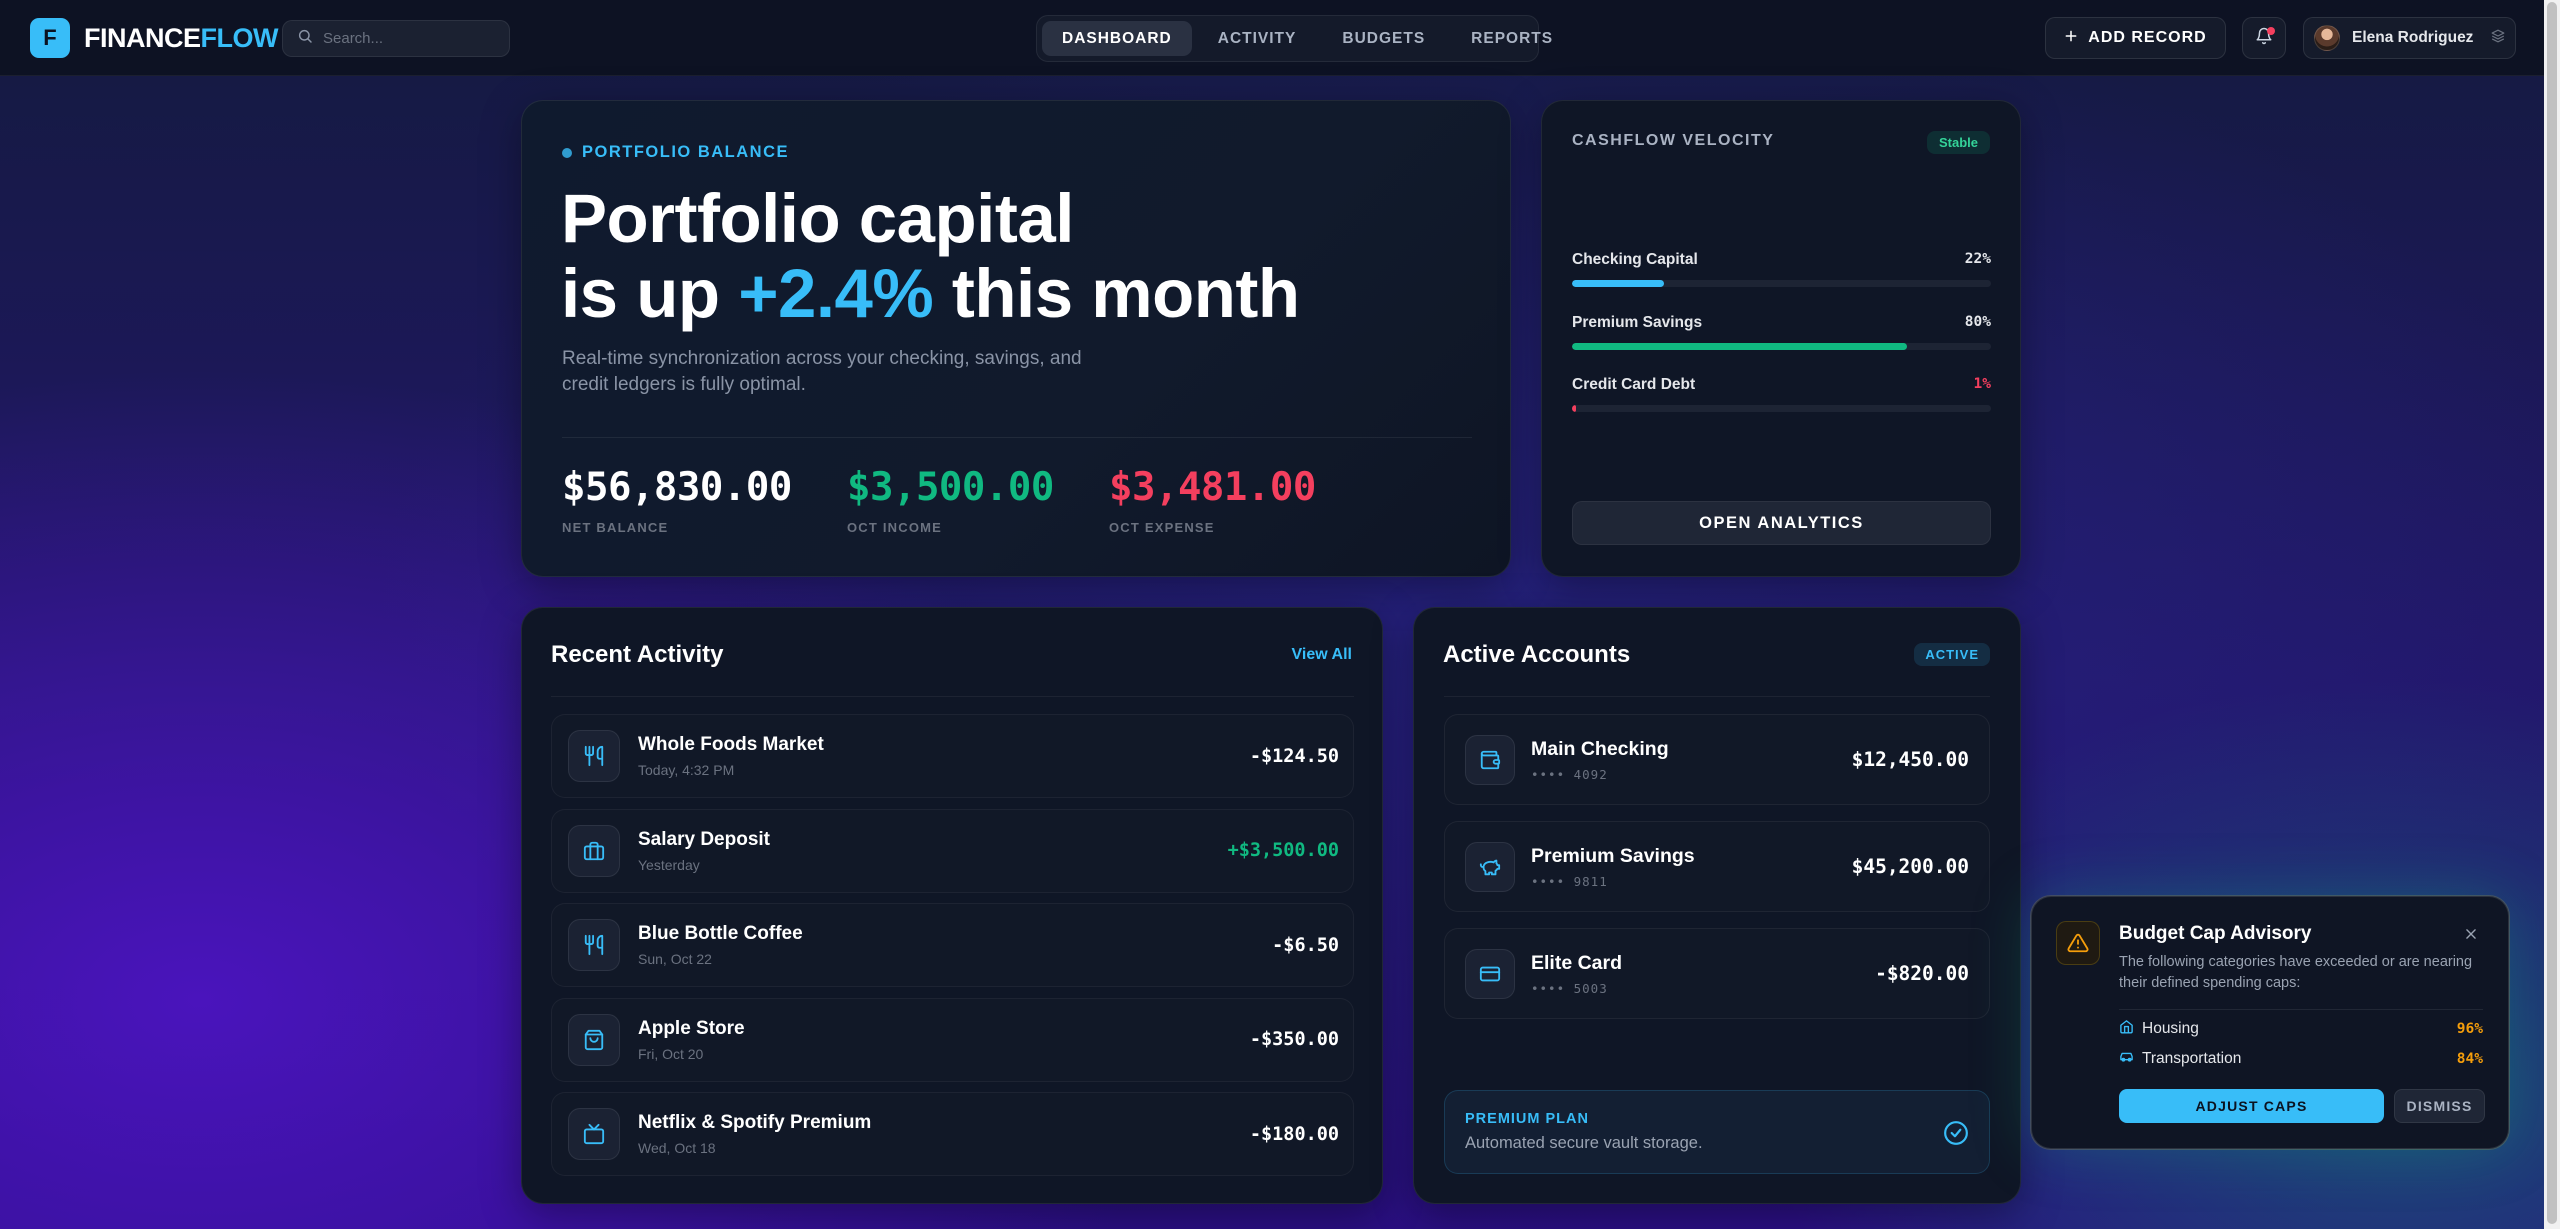  What do you see at coordinates (1600, 748) in the screenshot?
I see `account-name: Main Checking` at bounding box center [1600, 748].